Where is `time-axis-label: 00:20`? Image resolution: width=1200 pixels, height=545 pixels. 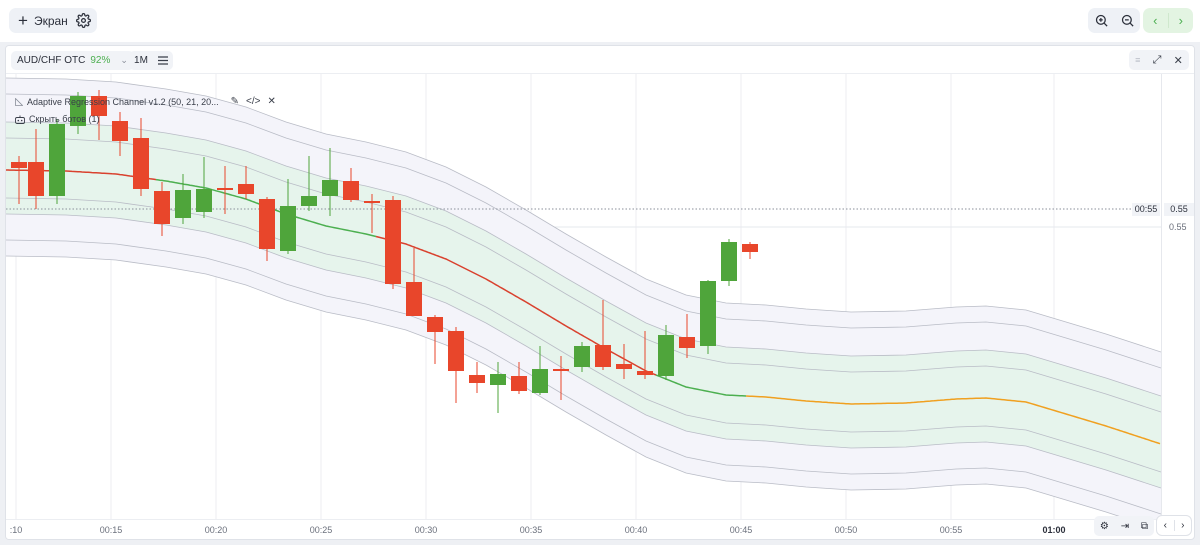 time-axis-label: 00:20 is located at coordinates (216, 530).